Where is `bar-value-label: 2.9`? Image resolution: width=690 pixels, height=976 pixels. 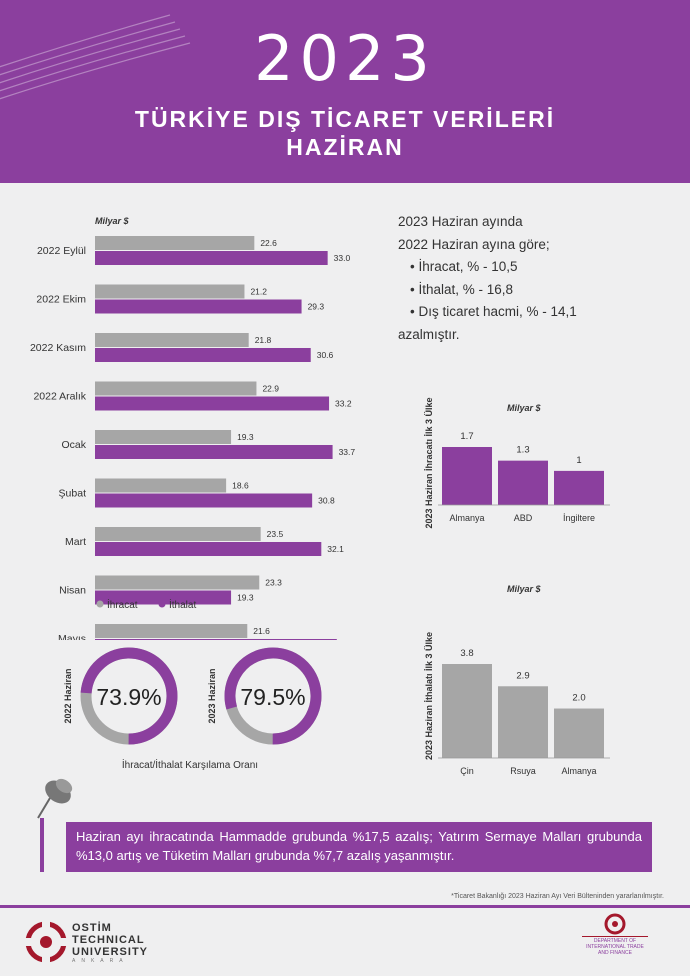 bar-value-label: 2.9 is located at coordinates (522, 675).